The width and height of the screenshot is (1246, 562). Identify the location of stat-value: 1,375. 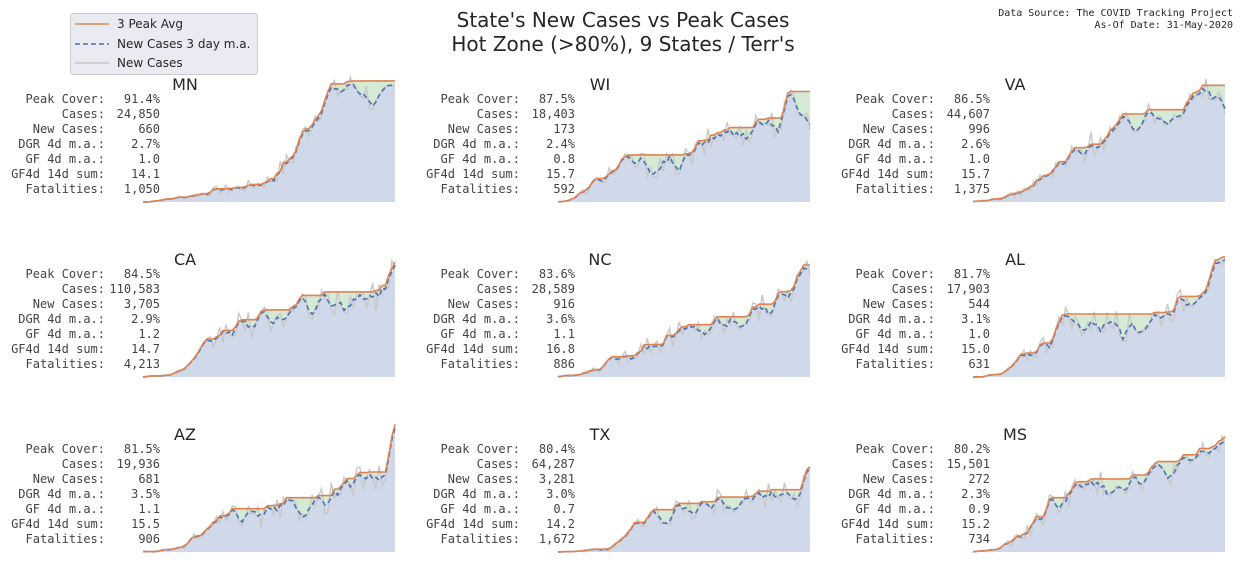
(972, 189).